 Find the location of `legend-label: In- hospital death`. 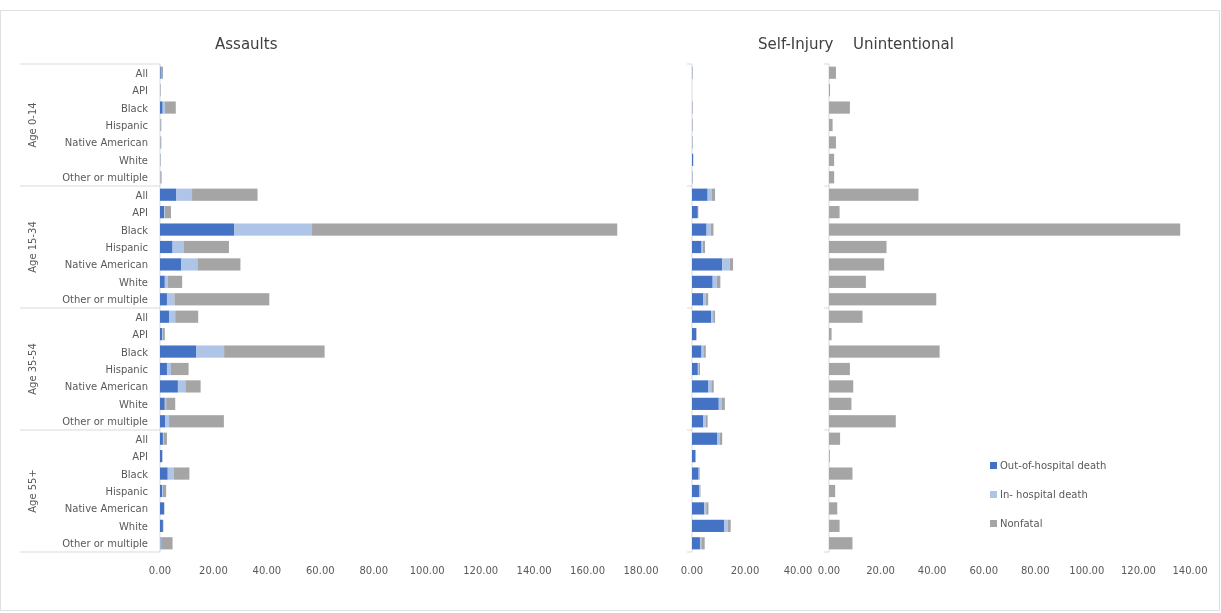

legend-label: In- hospital death is located at coordinates (1044, 494).